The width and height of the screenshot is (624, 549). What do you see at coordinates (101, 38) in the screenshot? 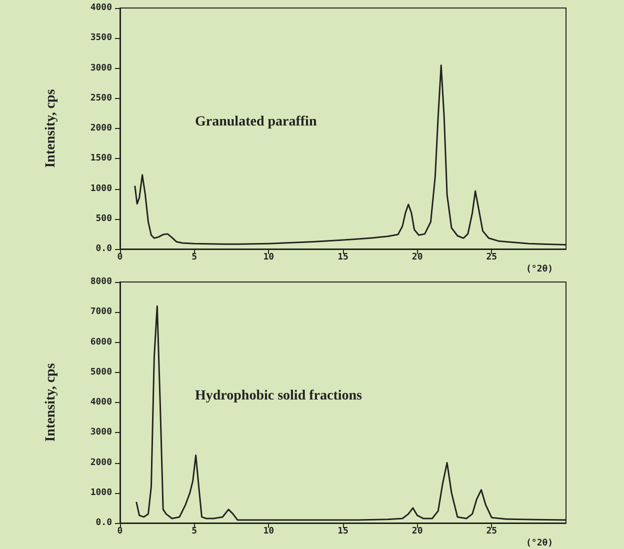
I see `y-tick-label: 3500` at bounding box center [101, 38].